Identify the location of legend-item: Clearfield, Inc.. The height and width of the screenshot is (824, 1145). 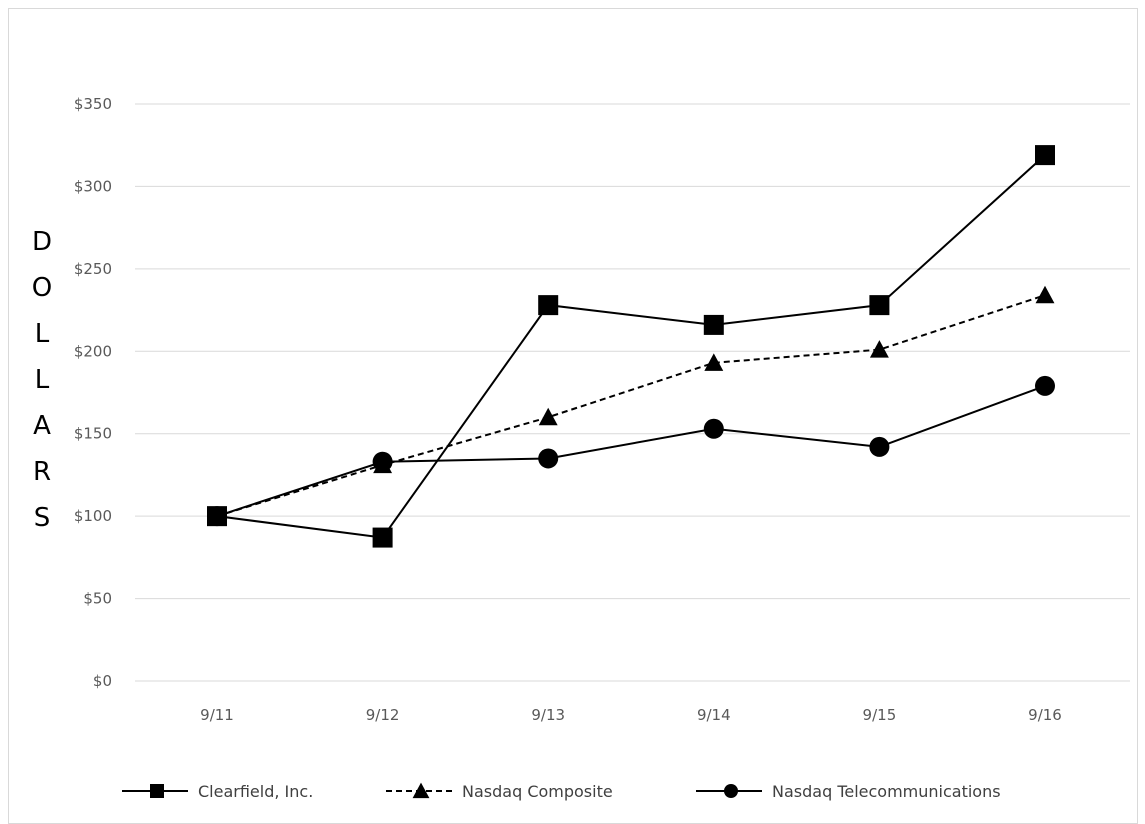
(217, 791).